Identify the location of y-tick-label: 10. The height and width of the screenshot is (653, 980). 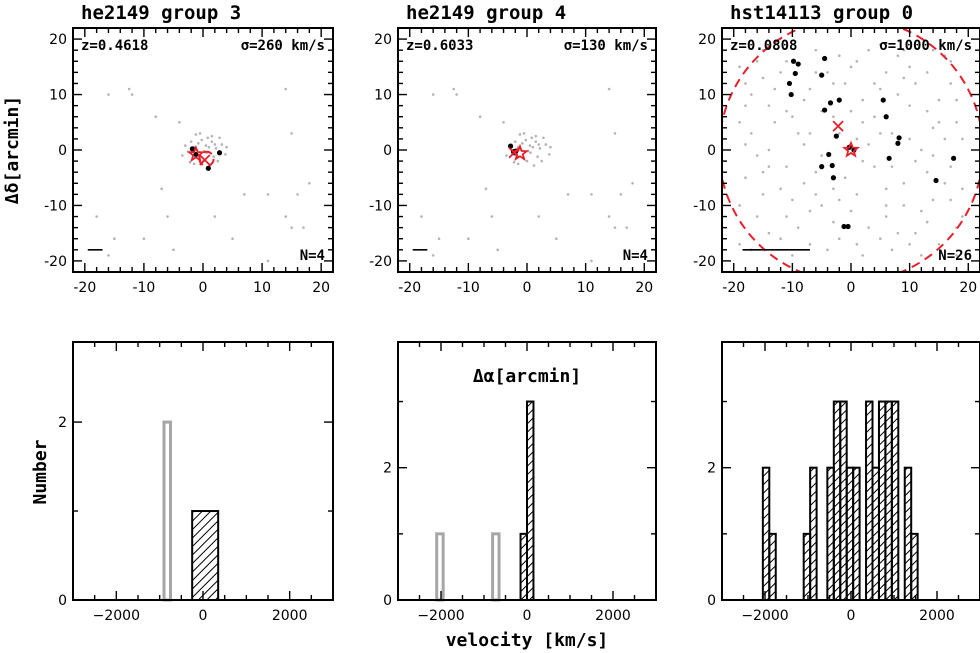
(58, 96).